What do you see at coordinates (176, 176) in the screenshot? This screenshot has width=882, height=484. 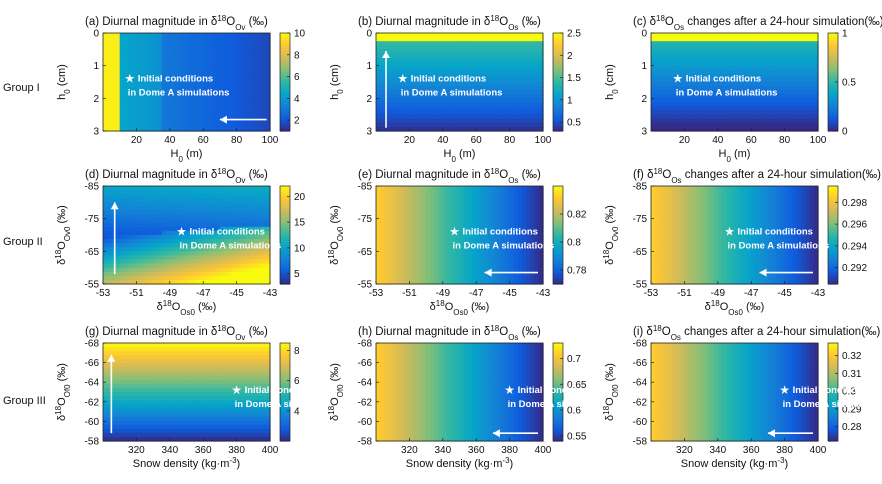 I see `panel-title: (d) Diurnal magnitude in δ18OOv (‰)` at bounding box center [176, 176].